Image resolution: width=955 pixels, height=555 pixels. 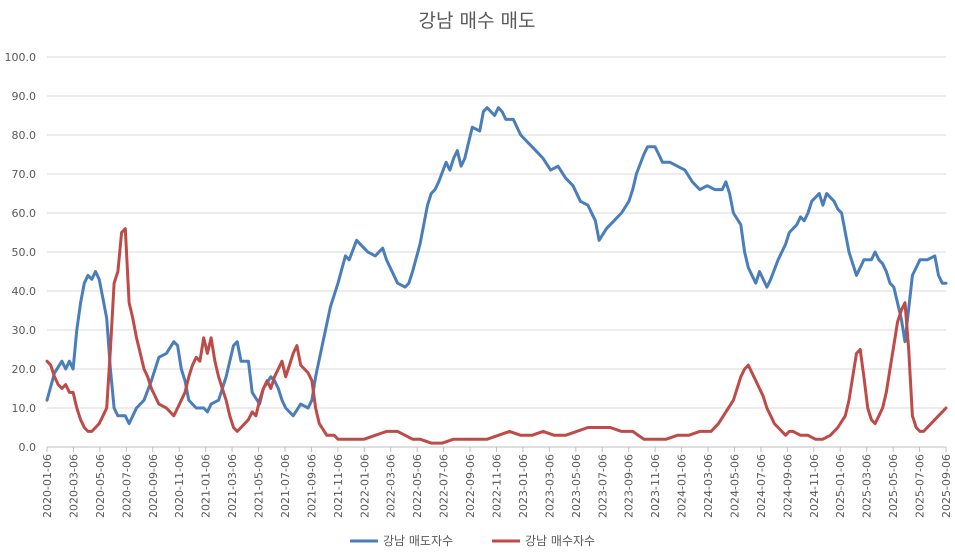 I want to click on x-tick-label: 2024-09-06, so click(x=787, y=486).